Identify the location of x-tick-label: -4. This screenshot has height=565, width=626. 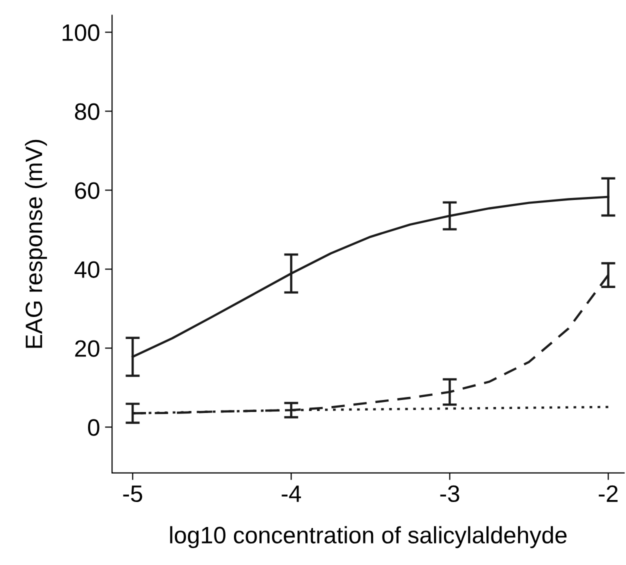
(292, 494).